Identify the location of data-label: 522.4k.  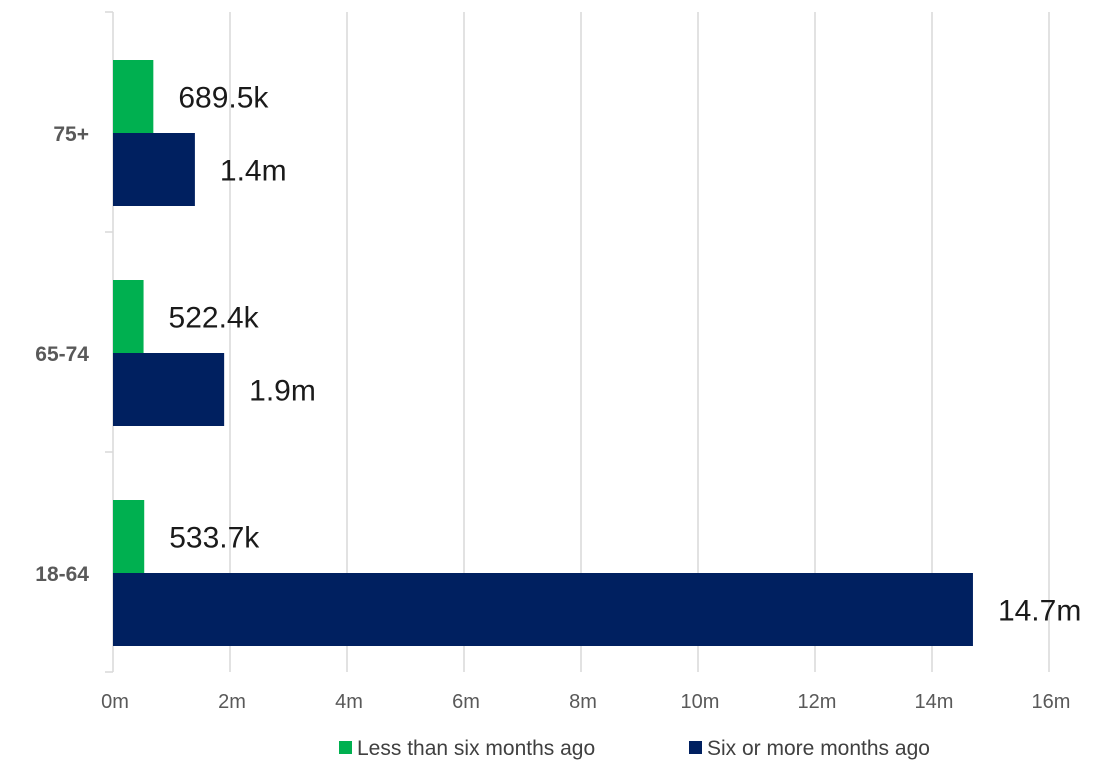
(214, 318).